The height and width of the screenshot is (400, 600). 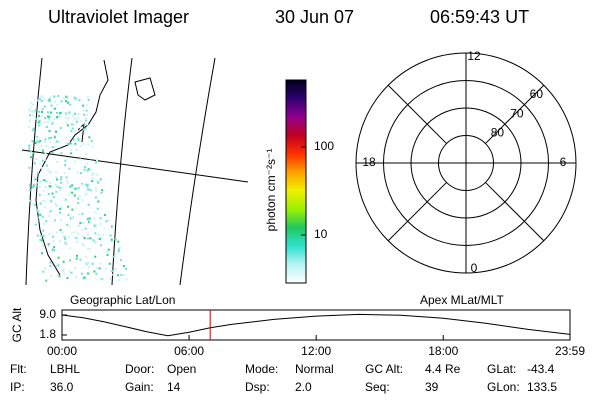 What do you see at coordinates (316, 325) in the screenshot?
I see `altitude-line` at bounding box center [316, 325].